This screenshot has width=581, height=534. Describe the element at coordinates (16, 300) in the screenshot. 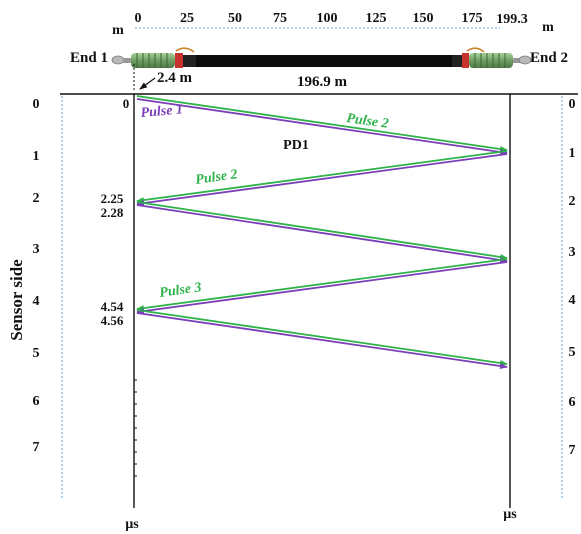

I see `sensor-side-label: Sensor side` at that location.